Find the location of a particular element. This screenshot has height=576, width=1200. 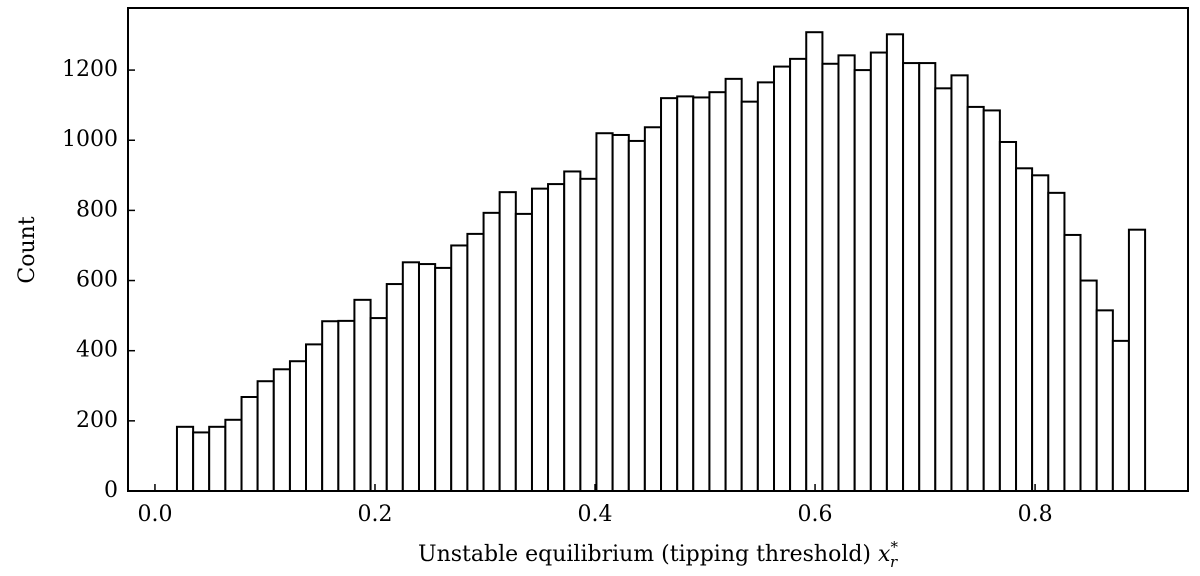

y-tick-label: 1200 is located at coordinates (90, 69).